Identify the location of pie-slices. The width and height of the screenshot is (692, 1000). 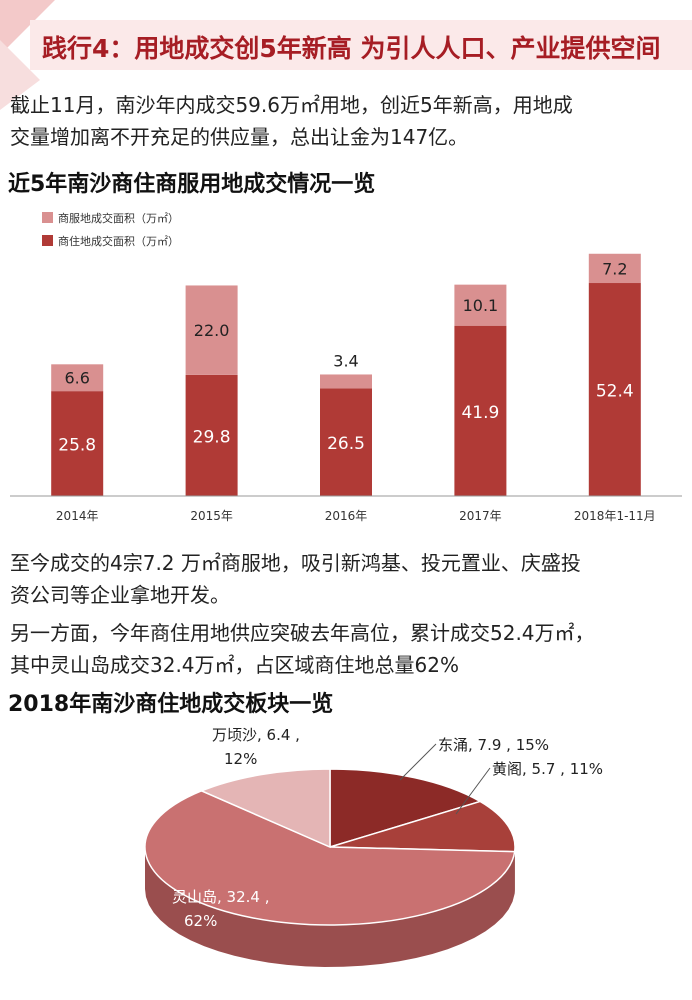
(330, 847).